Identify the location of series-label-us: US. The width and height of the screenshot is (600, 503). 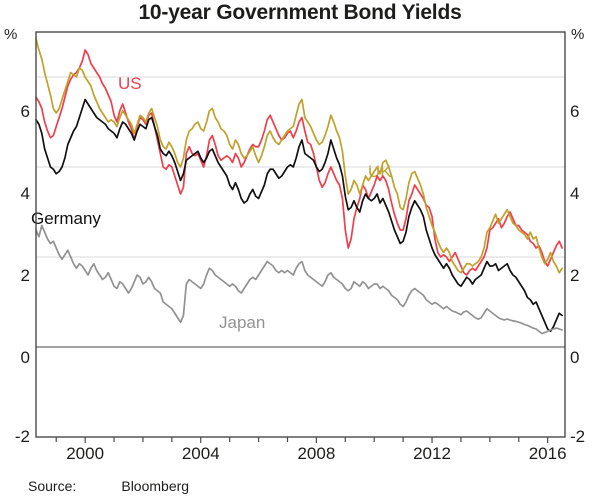
(130, 83).